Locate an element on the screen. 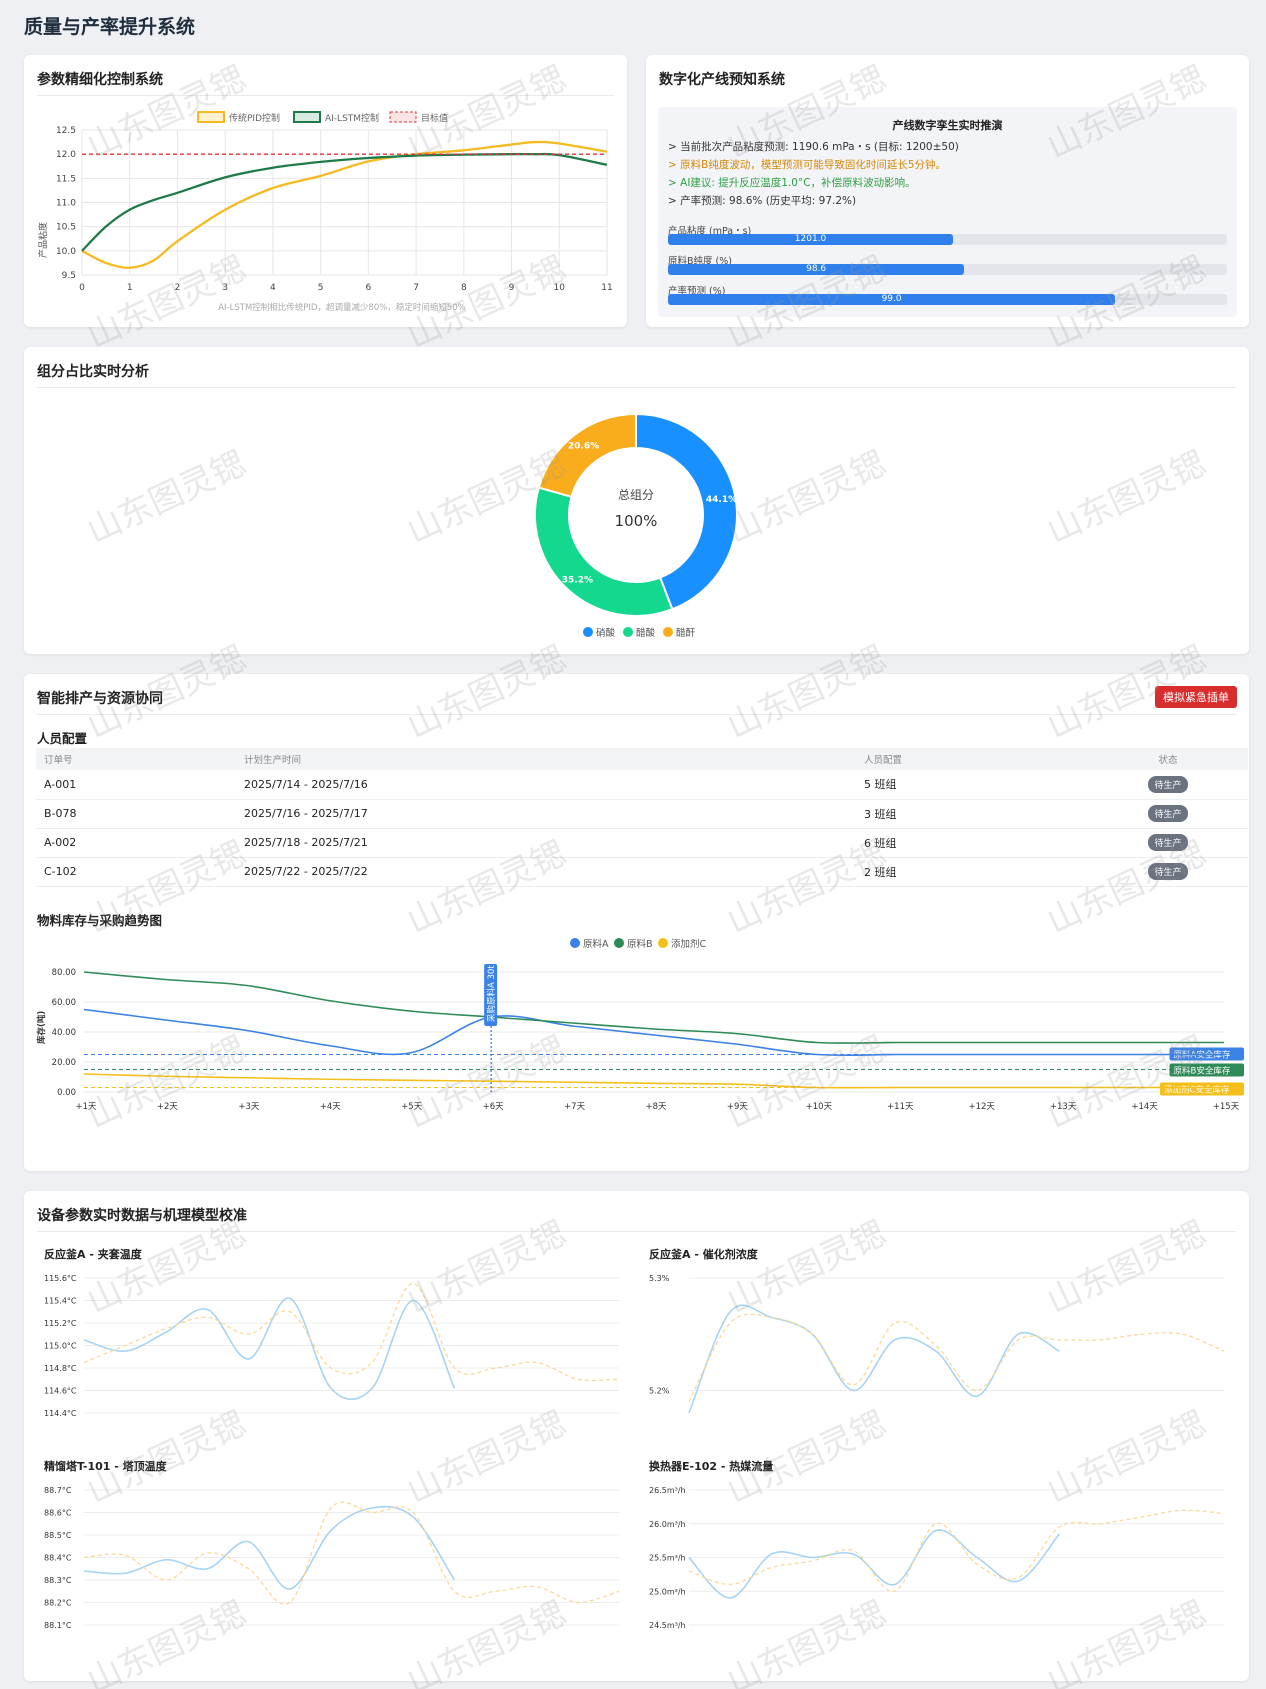  order-id-cell: A-002 is located at coordinates (136, 843).